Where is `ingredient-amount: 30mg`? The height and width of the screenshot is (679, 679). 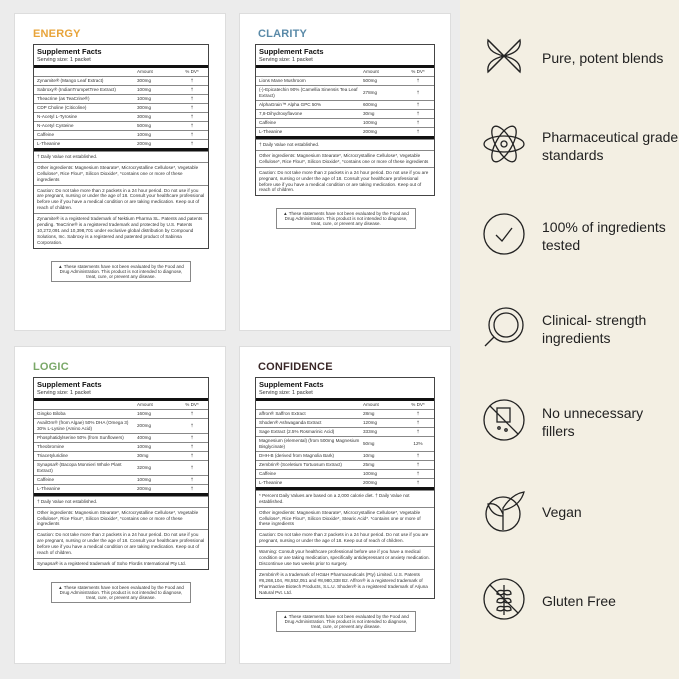 ingredient-amount: 30mg is located at coordinates (143, 455).